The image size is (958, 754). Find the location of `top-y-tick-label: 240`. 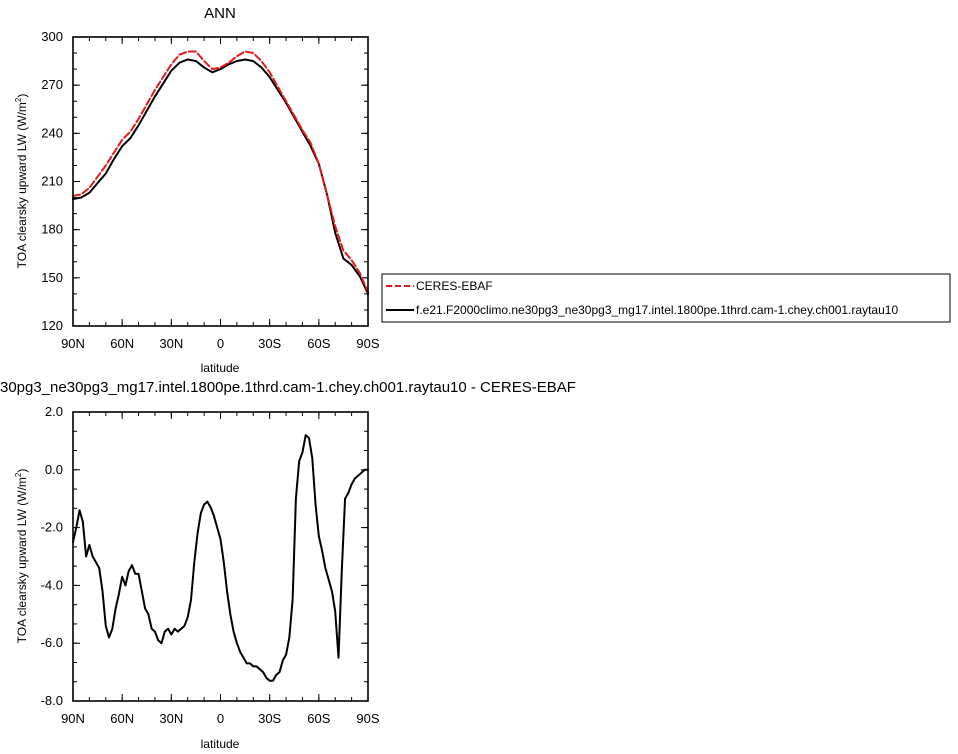

top-y-tick-label: 240 is located at coordinates (52, 132).